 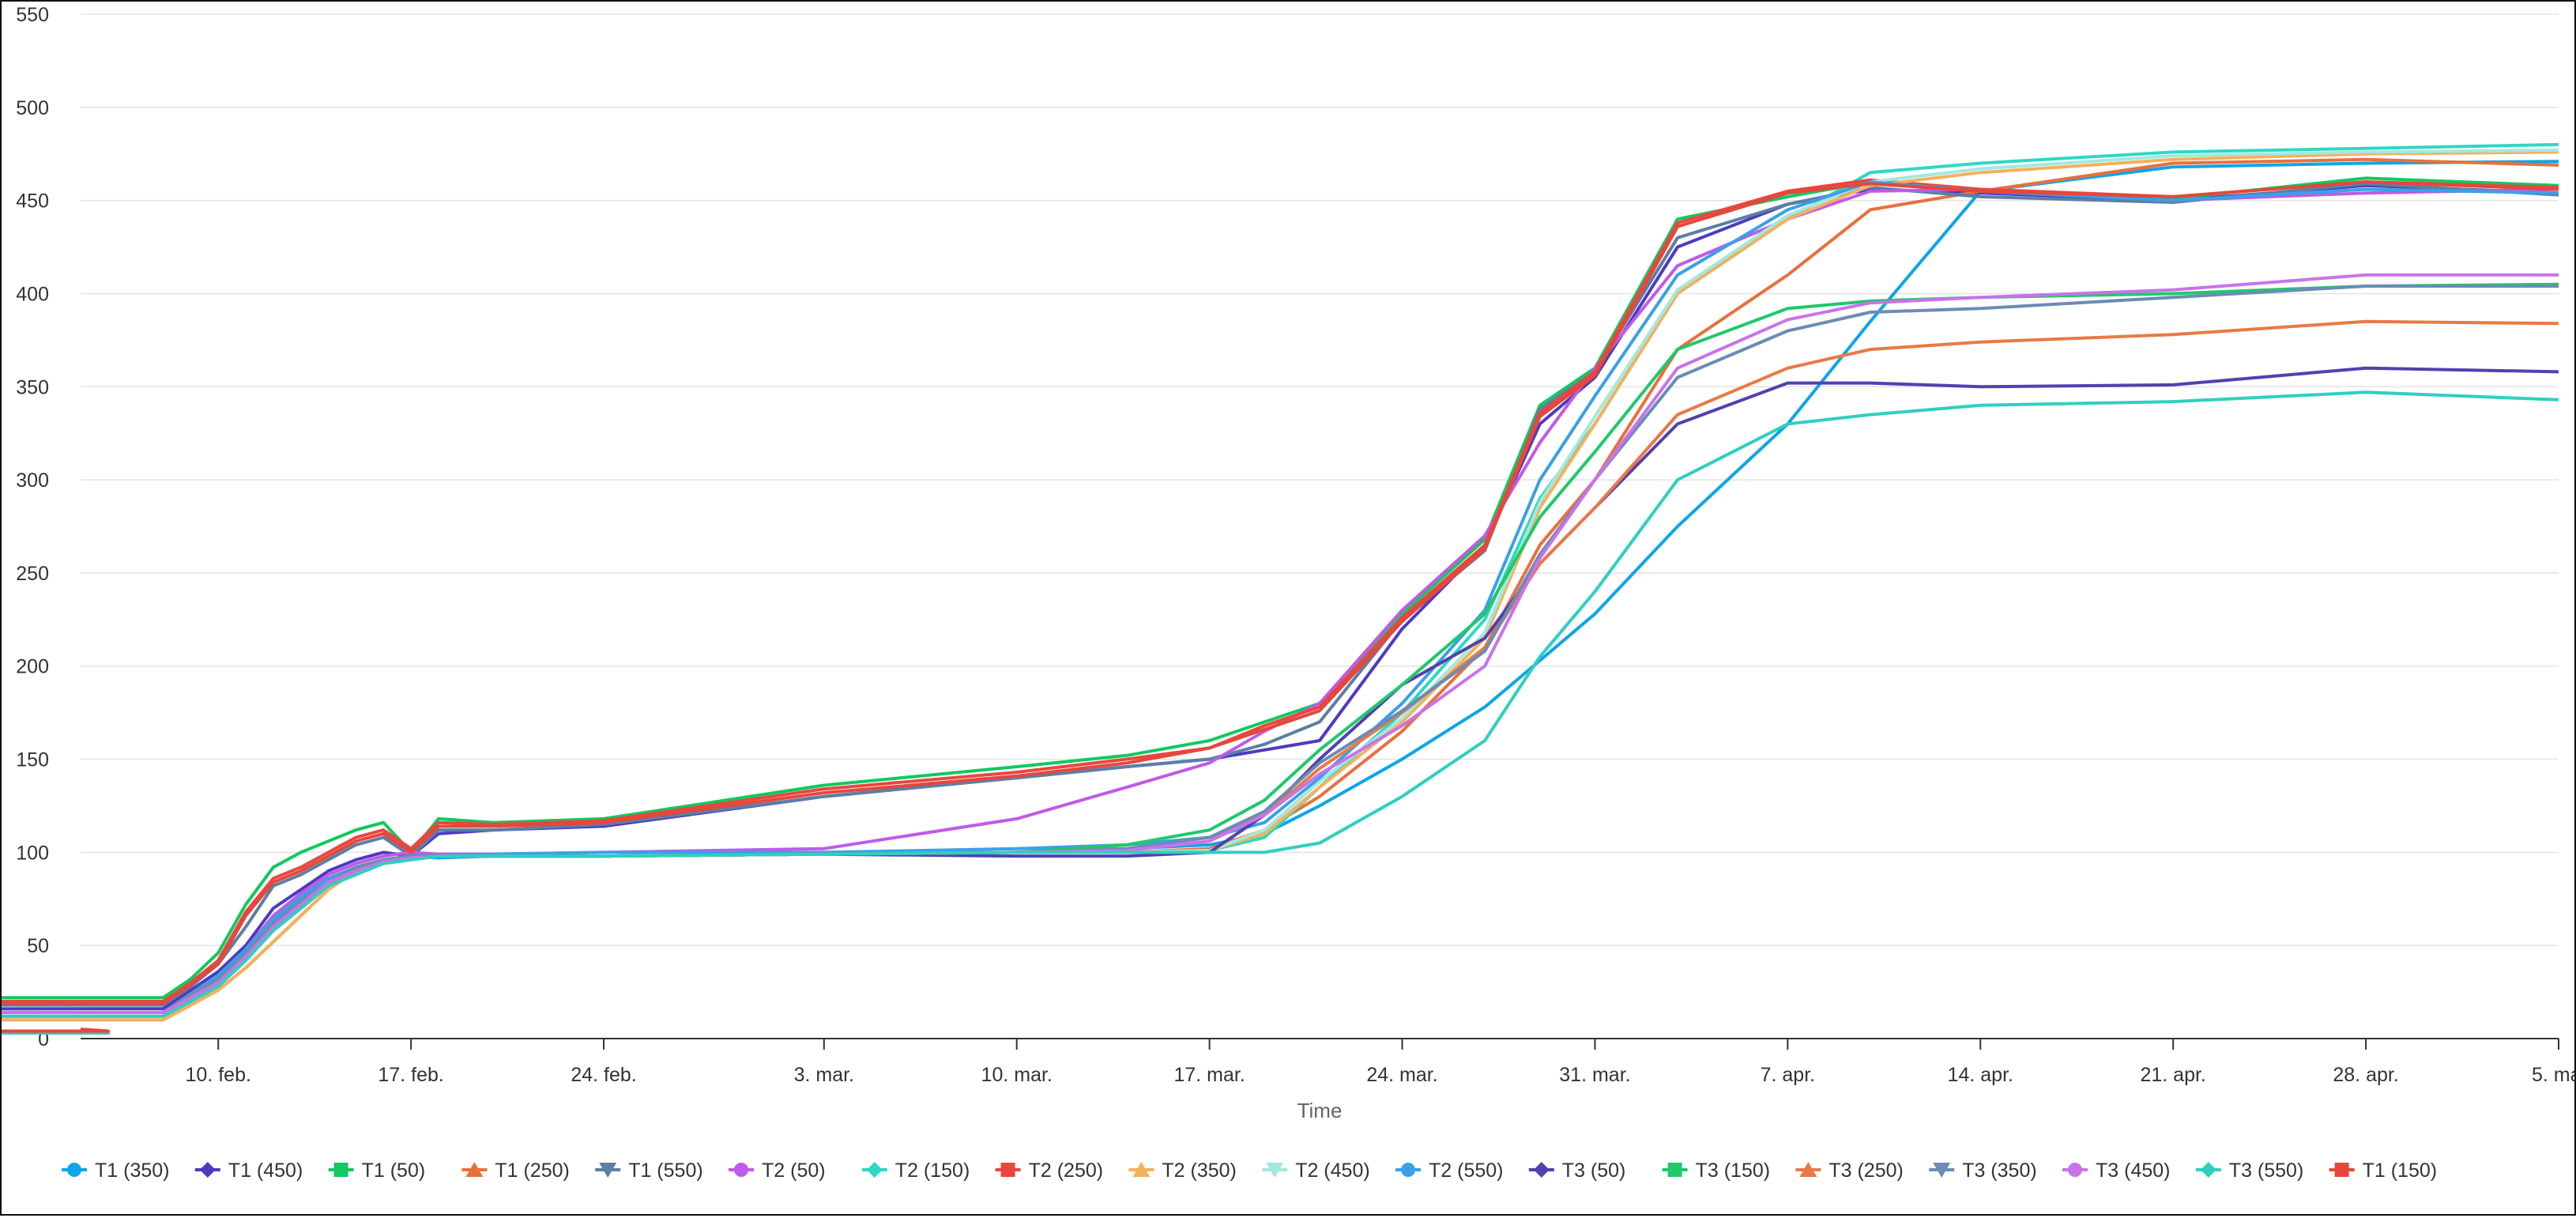 What do you see at coordinates (1017, 1075) in the screenshot?
I see `x-tick-label: 10. mar.` at bounding box center [1017, 1075].